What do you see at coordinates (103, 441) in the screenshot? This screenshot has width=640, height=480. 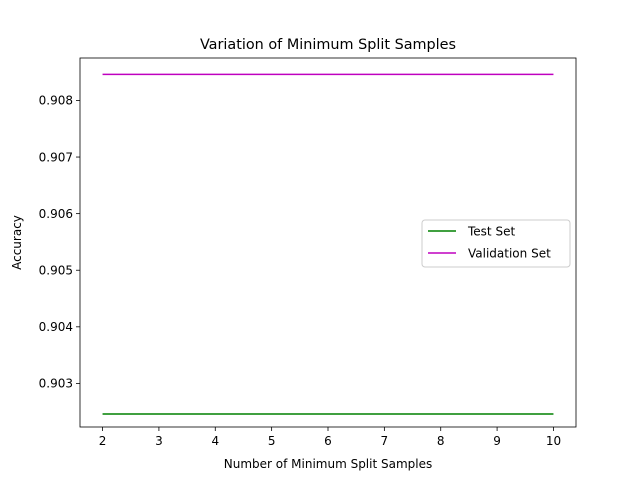 I see `x-tick-label: 2` at bounding box center [103, 441].